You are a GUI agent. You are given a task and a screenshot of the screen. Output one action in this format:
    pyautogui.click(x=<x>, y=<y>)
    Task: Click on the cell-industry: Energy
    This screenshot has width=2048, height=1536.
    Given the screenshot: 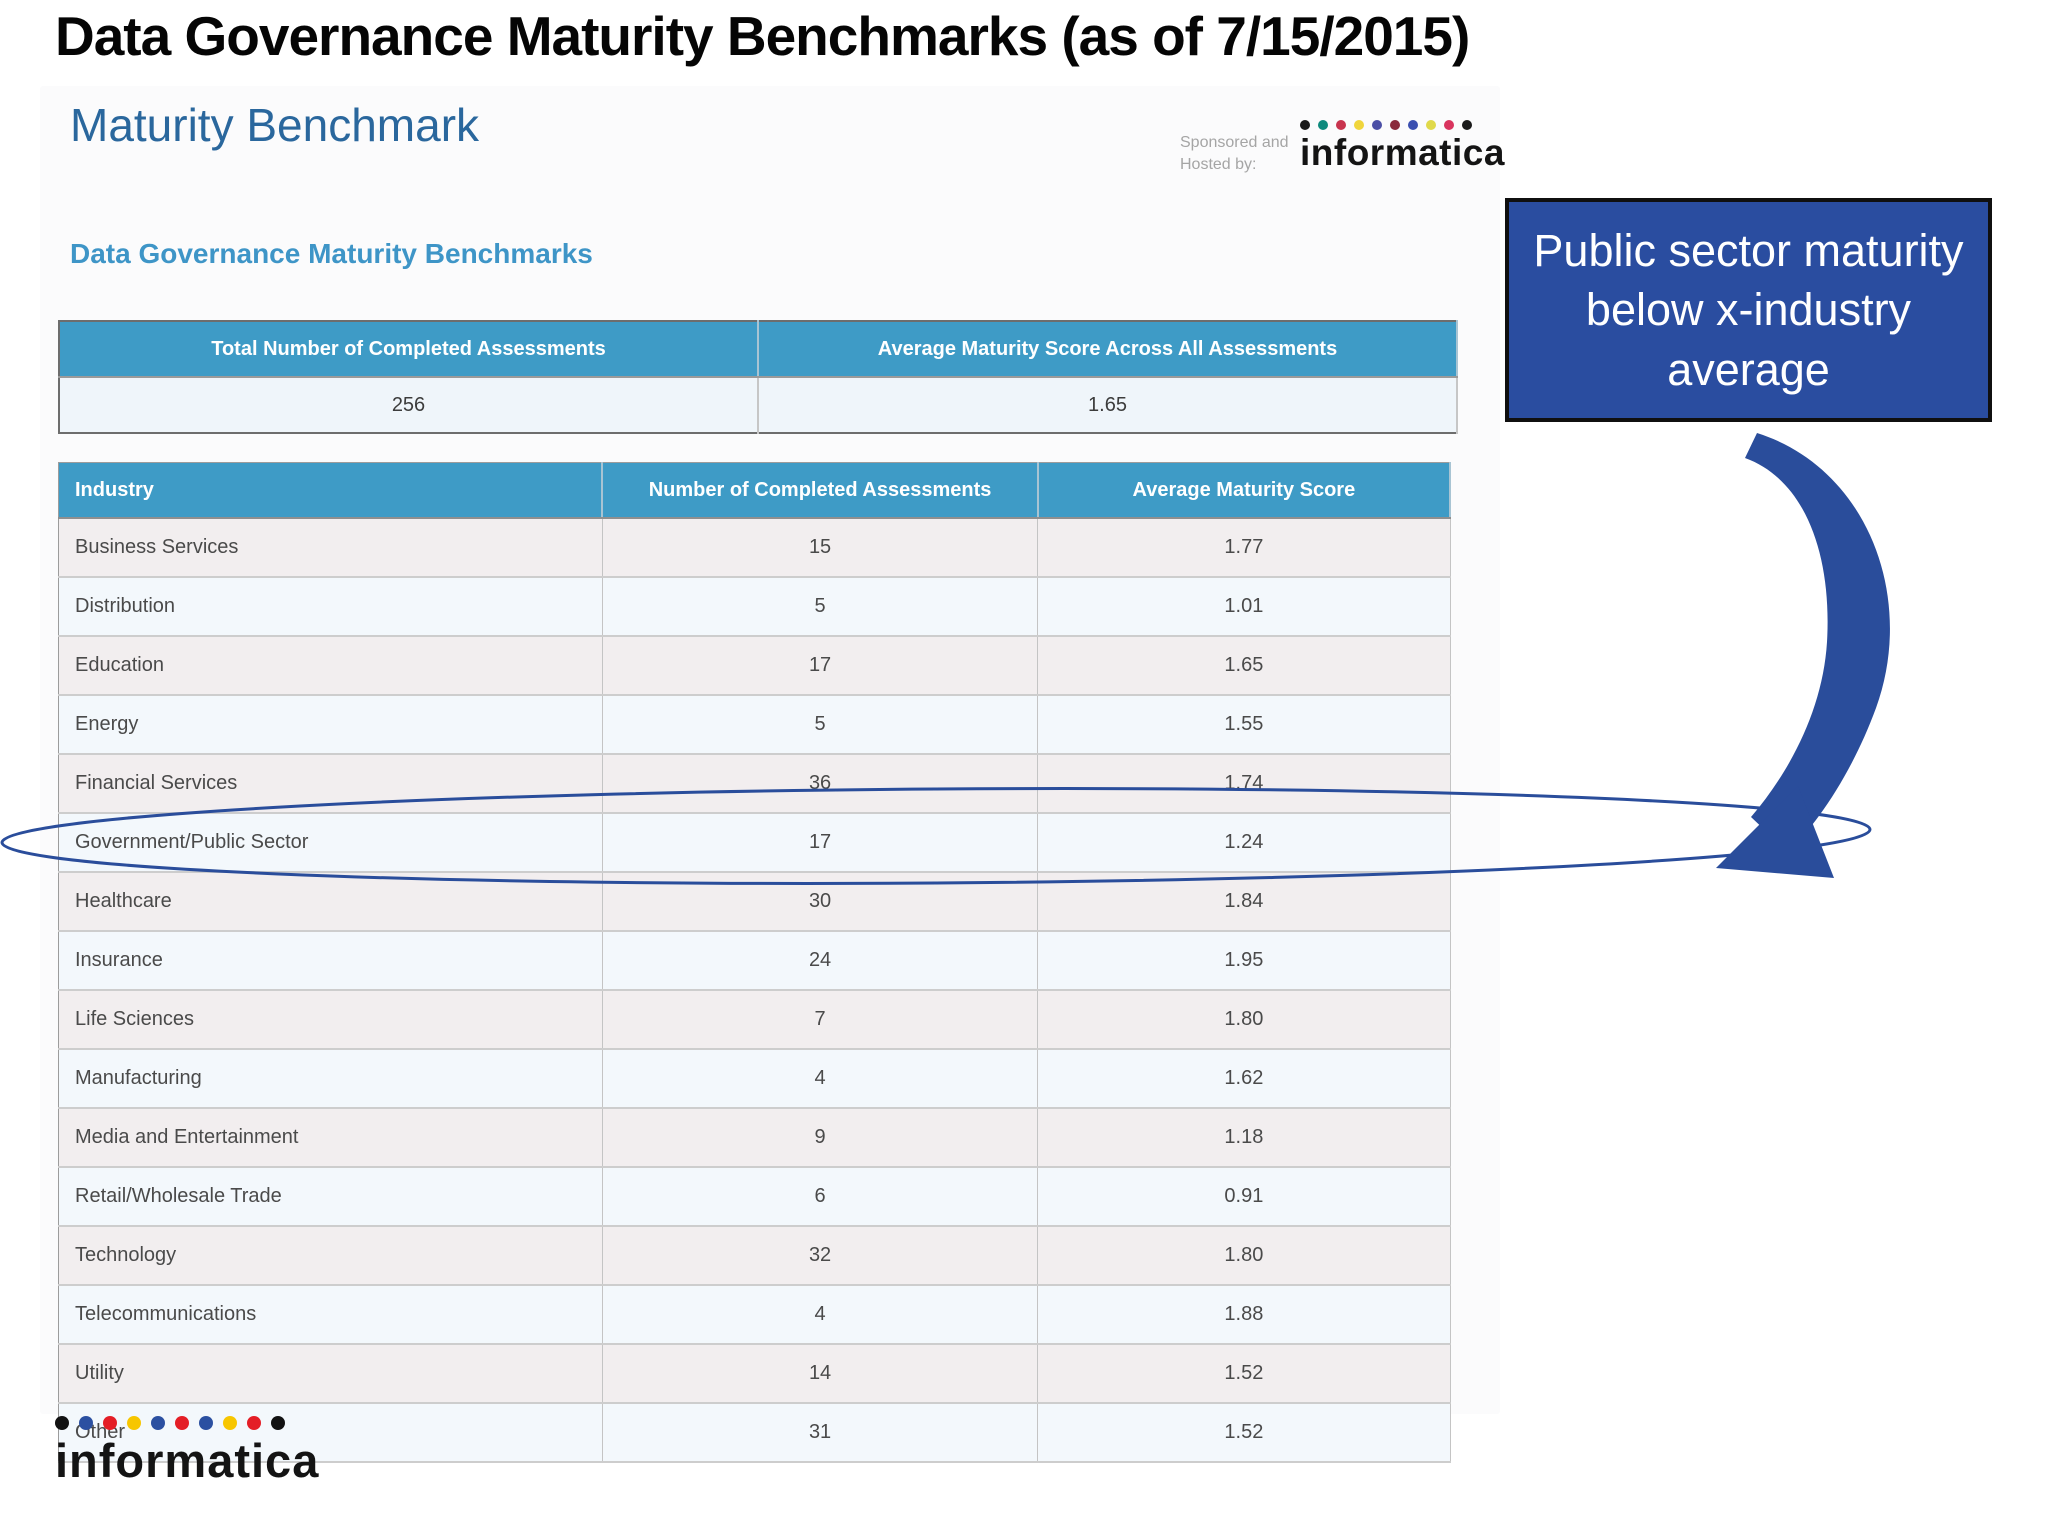 What is the action you would take?
    pyautogui.click(x=330, y=725)
    